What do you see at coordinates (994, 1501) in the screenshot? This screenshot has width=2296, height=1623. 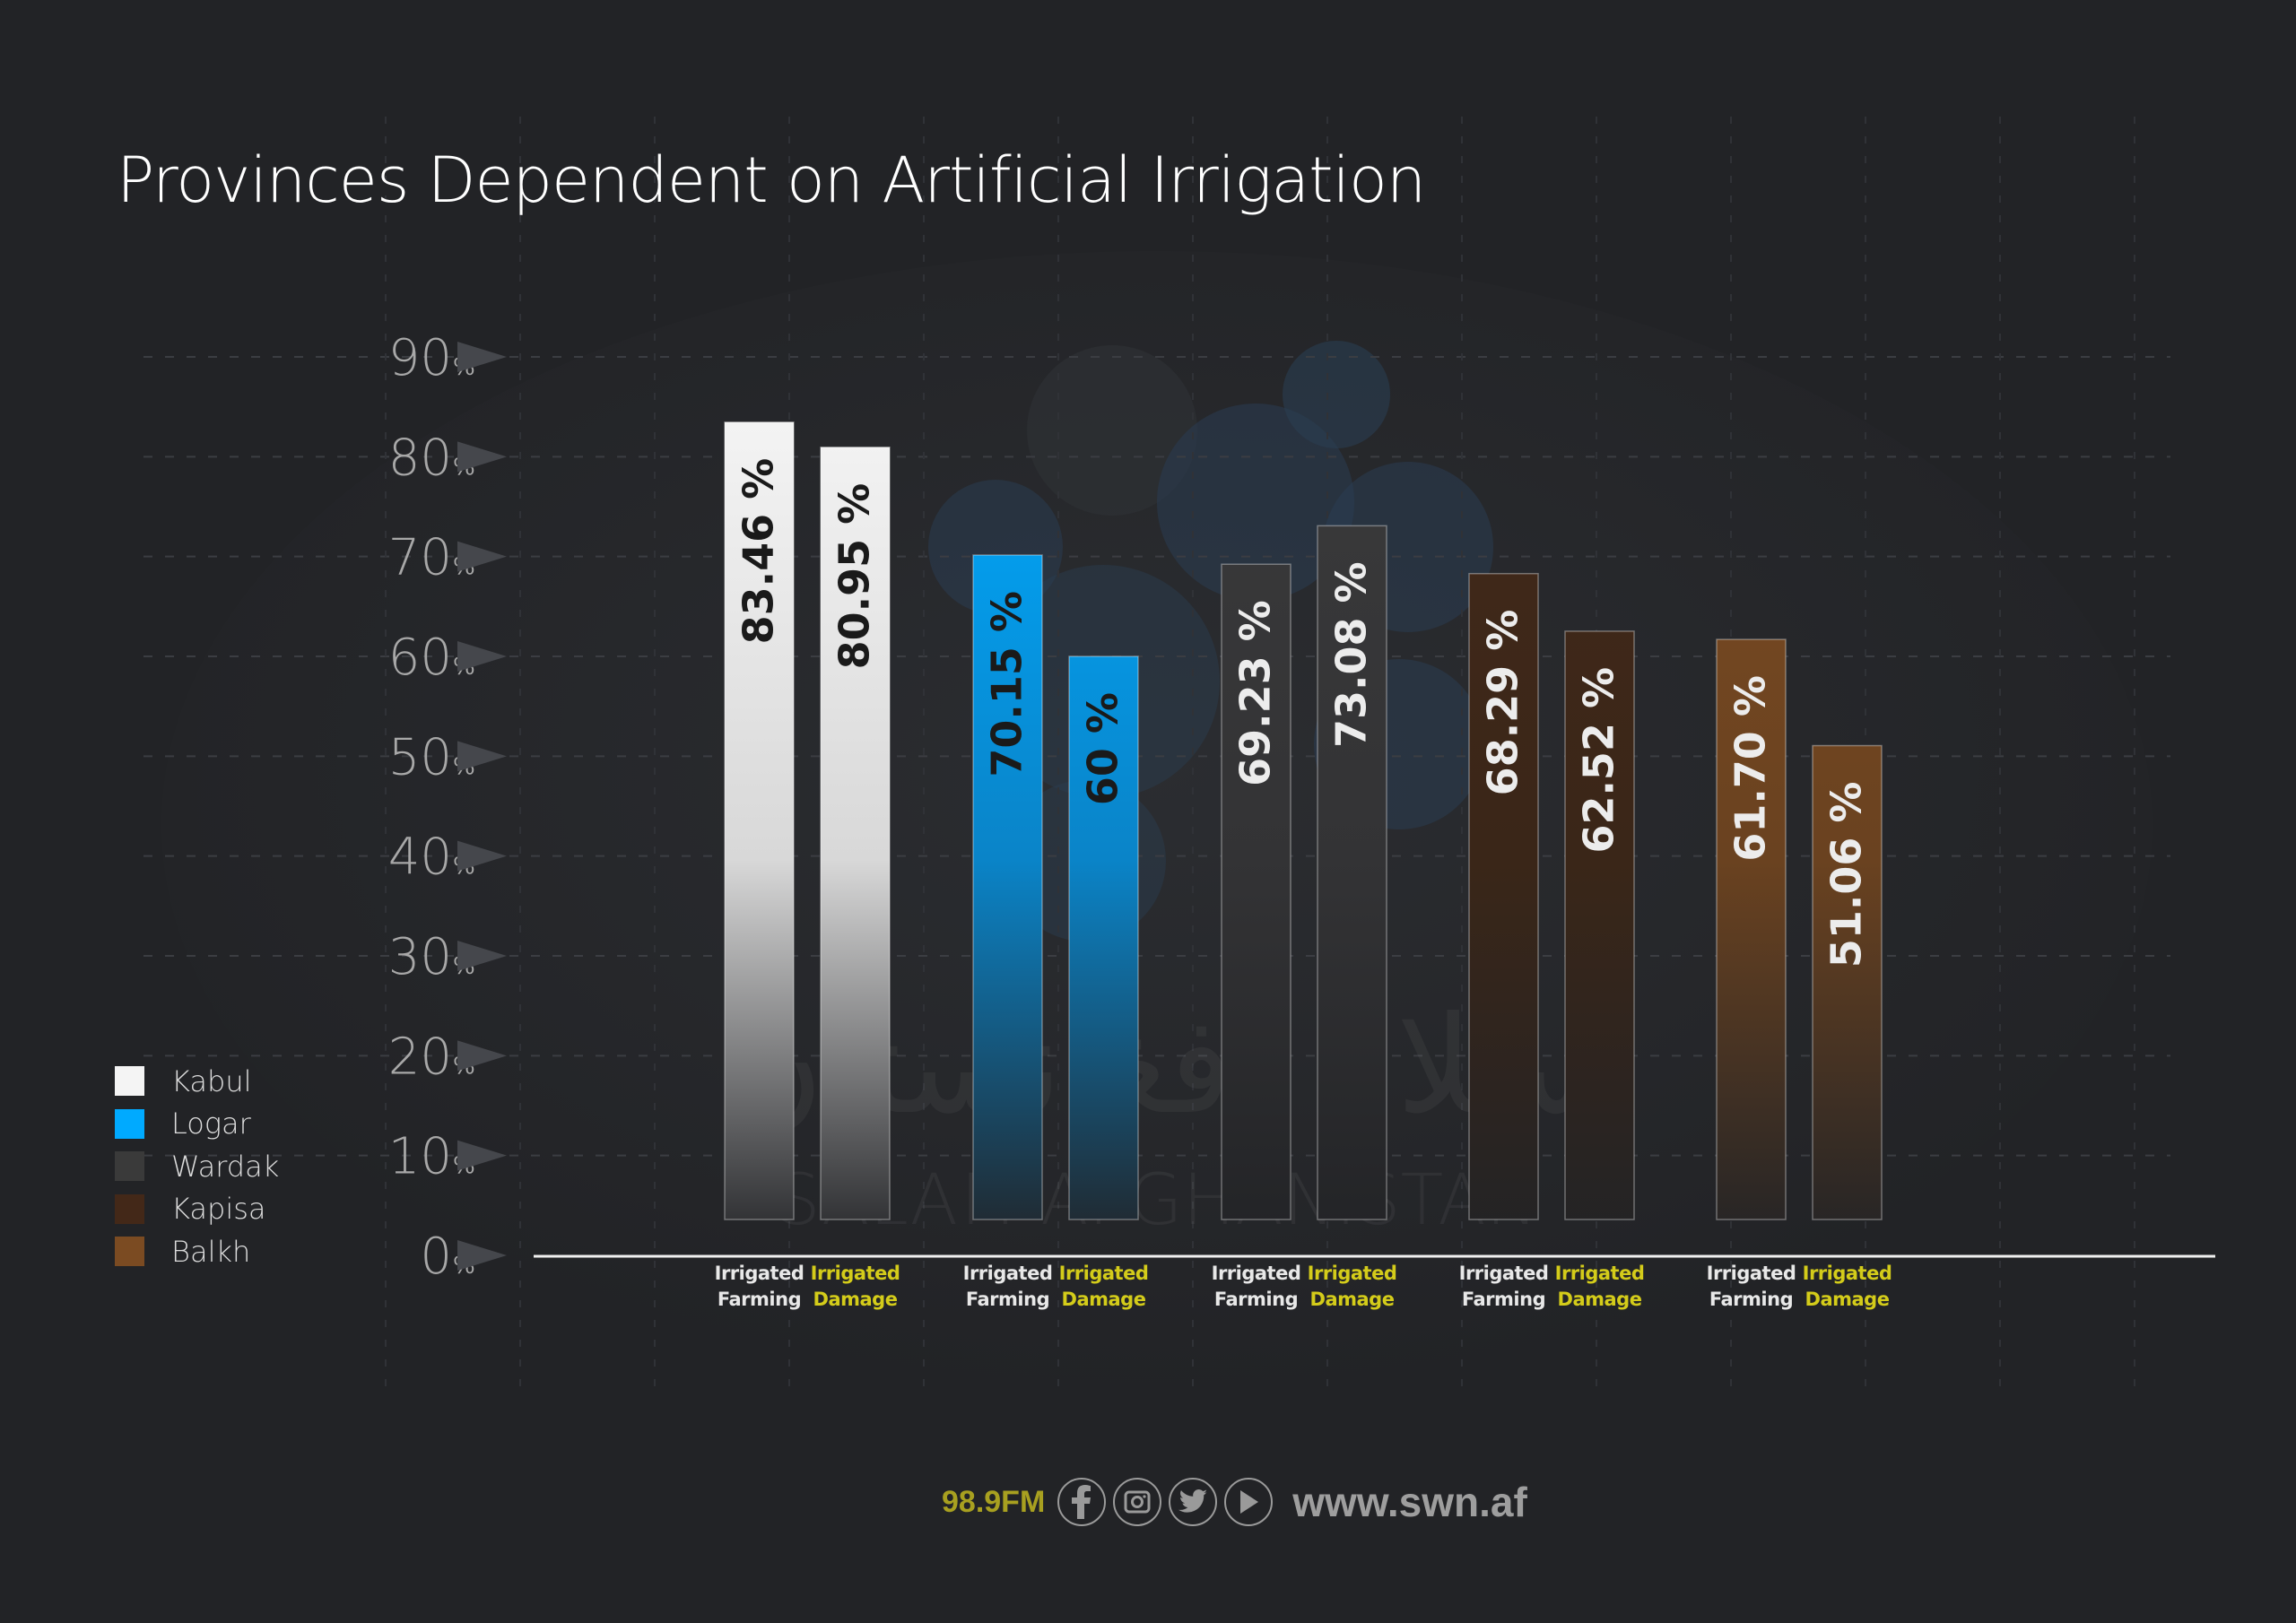 I see `radio-frequency: 98.9FM` at bounding box center [994, 1501].